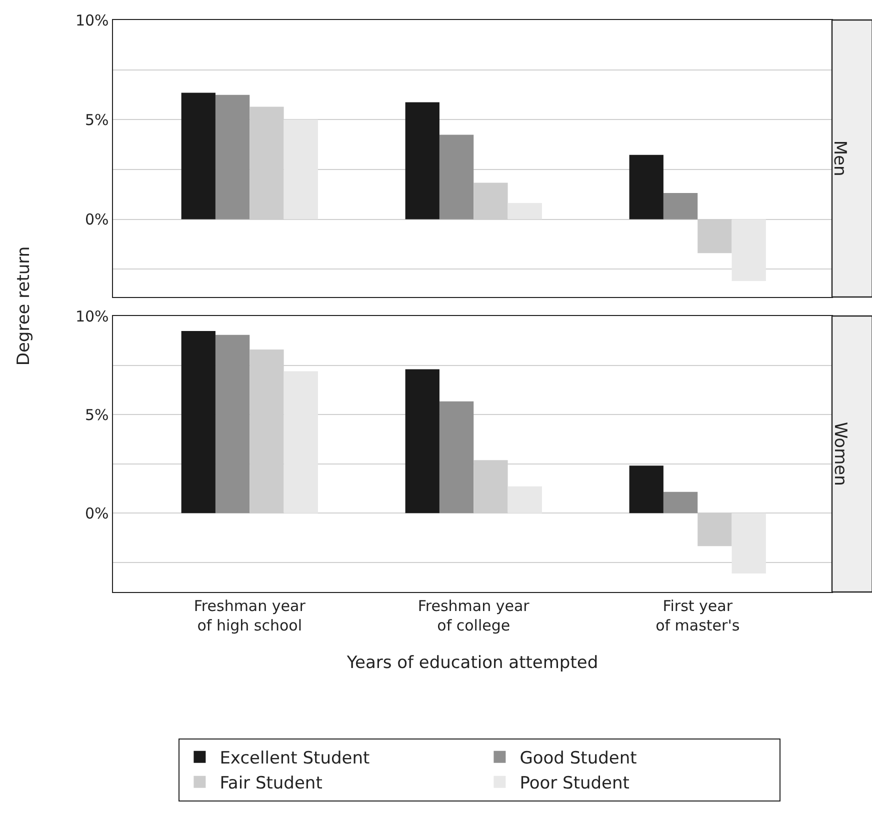 The width and height of the screenshot is (872, 818). What do you see at coordinates (575, 784) in the screenshot?
I see `legend-label: Poor Student` at bounding box center [575, 784].